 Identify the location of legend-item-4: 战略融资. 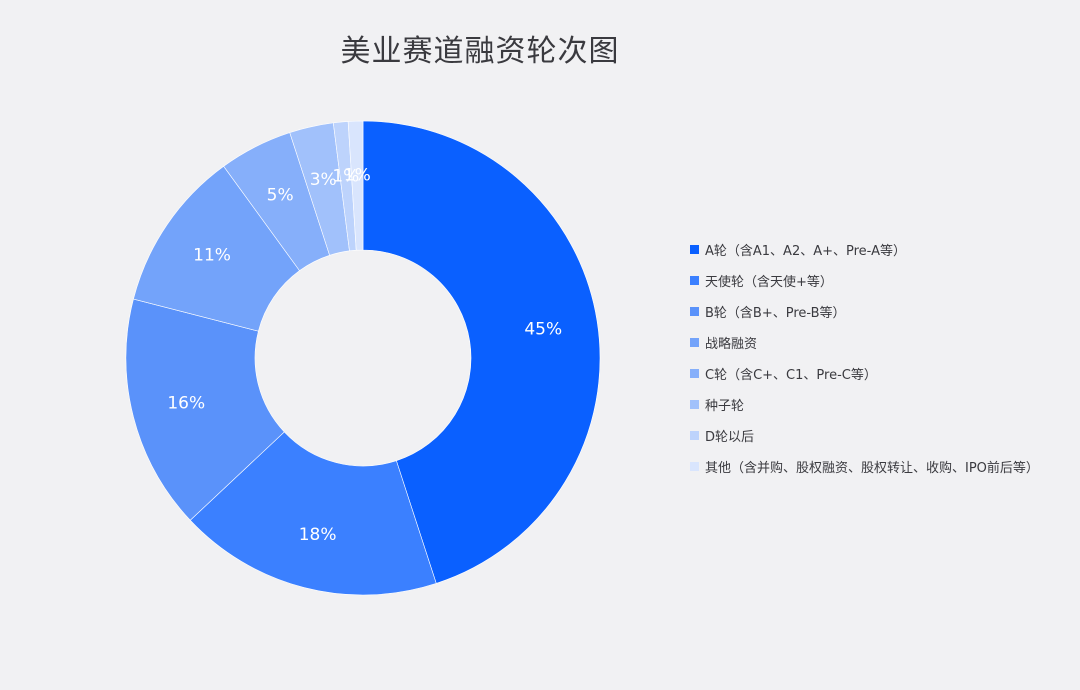
(864, 342).